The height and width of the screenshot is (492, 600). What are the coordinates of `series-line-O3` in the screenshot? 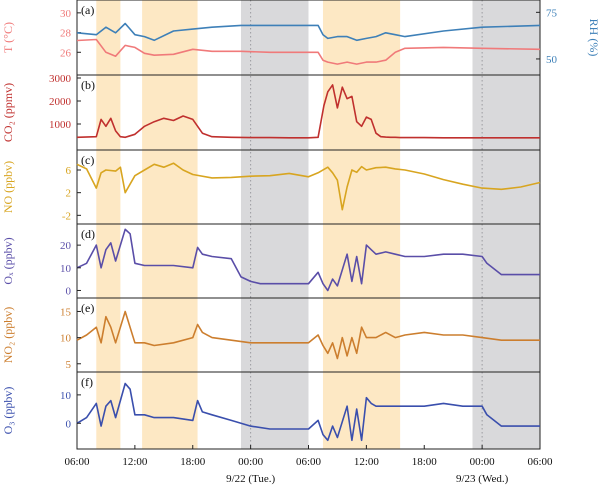 It's located at (308, 412).